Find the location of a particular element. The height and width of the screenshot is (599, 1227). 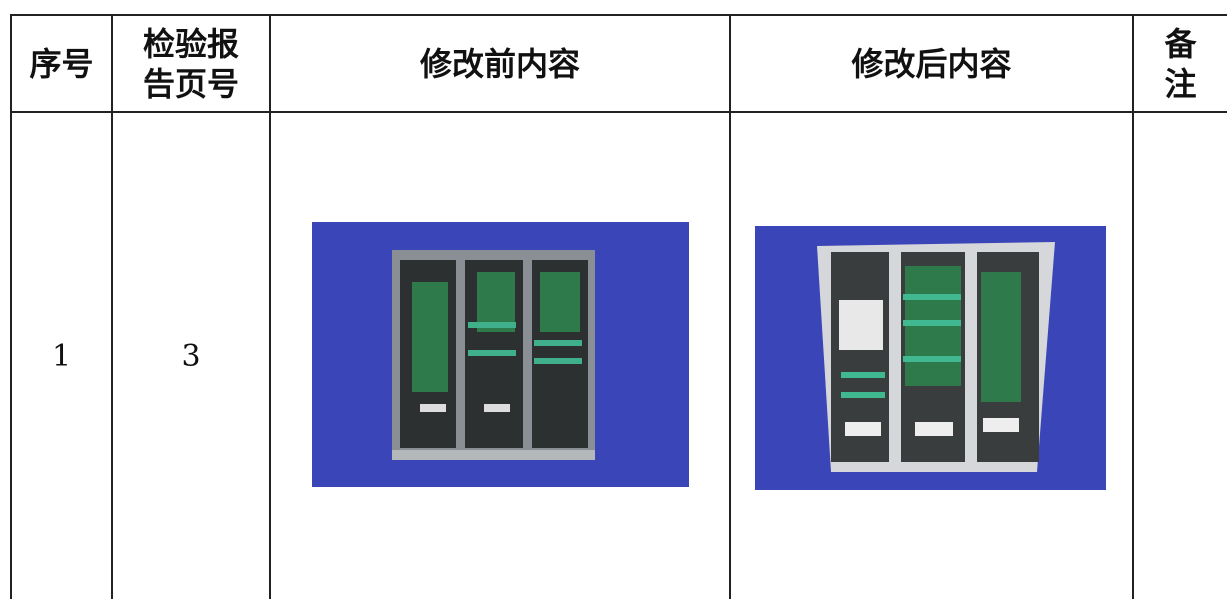

header-cell: 修改后内容 is located at coordinates (931, 63).